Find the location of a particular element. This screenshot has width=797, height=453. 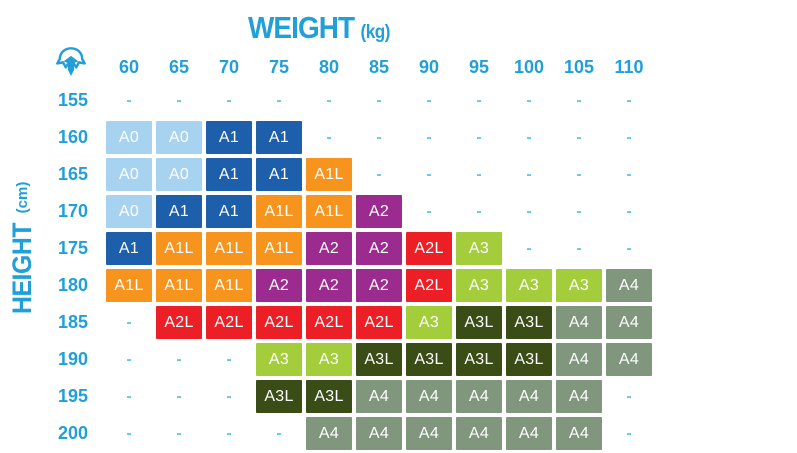

y-axis-title: HEIGHT (cm) is located at coordinates (22, 250).